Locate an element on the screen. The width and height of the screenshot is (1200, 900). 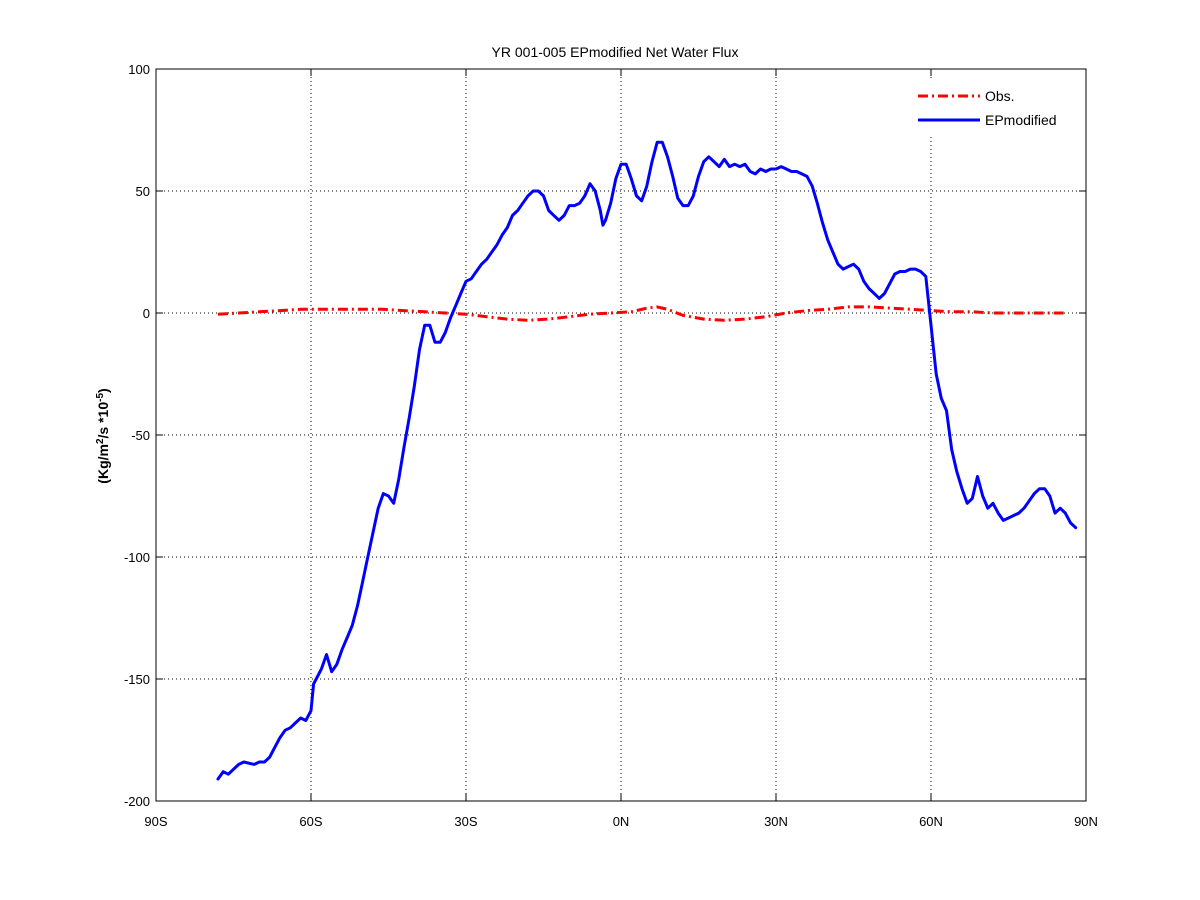
legend-label-obs: Obs. is located at coordinates (1000, 96).